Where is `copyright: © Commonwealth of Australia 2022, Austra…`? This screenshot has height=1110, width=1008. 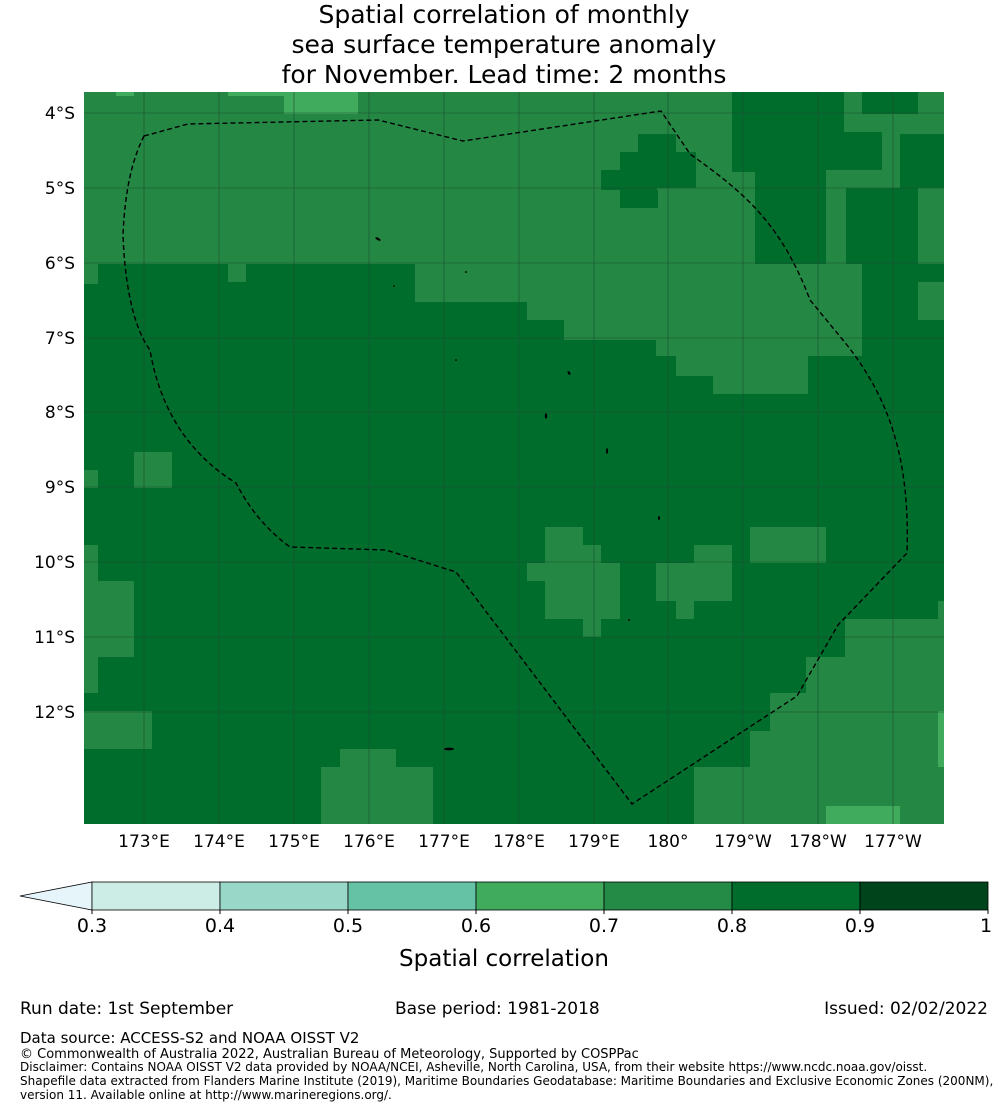 copyright: © Commonwealth of Australia 2022, Austra… is located at coordinates (329, 1054).